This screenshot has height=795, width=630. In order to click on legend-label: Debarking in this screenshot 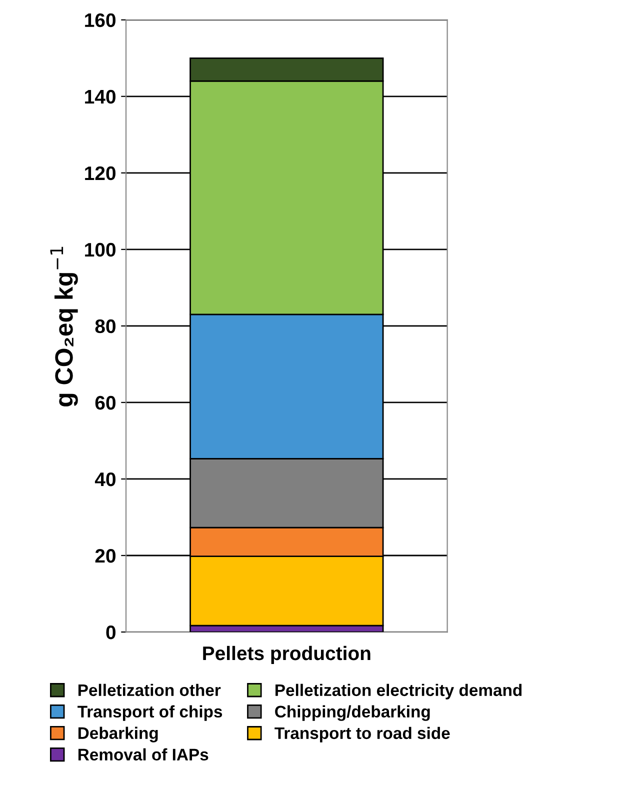, I will do `click(118, 734)`.